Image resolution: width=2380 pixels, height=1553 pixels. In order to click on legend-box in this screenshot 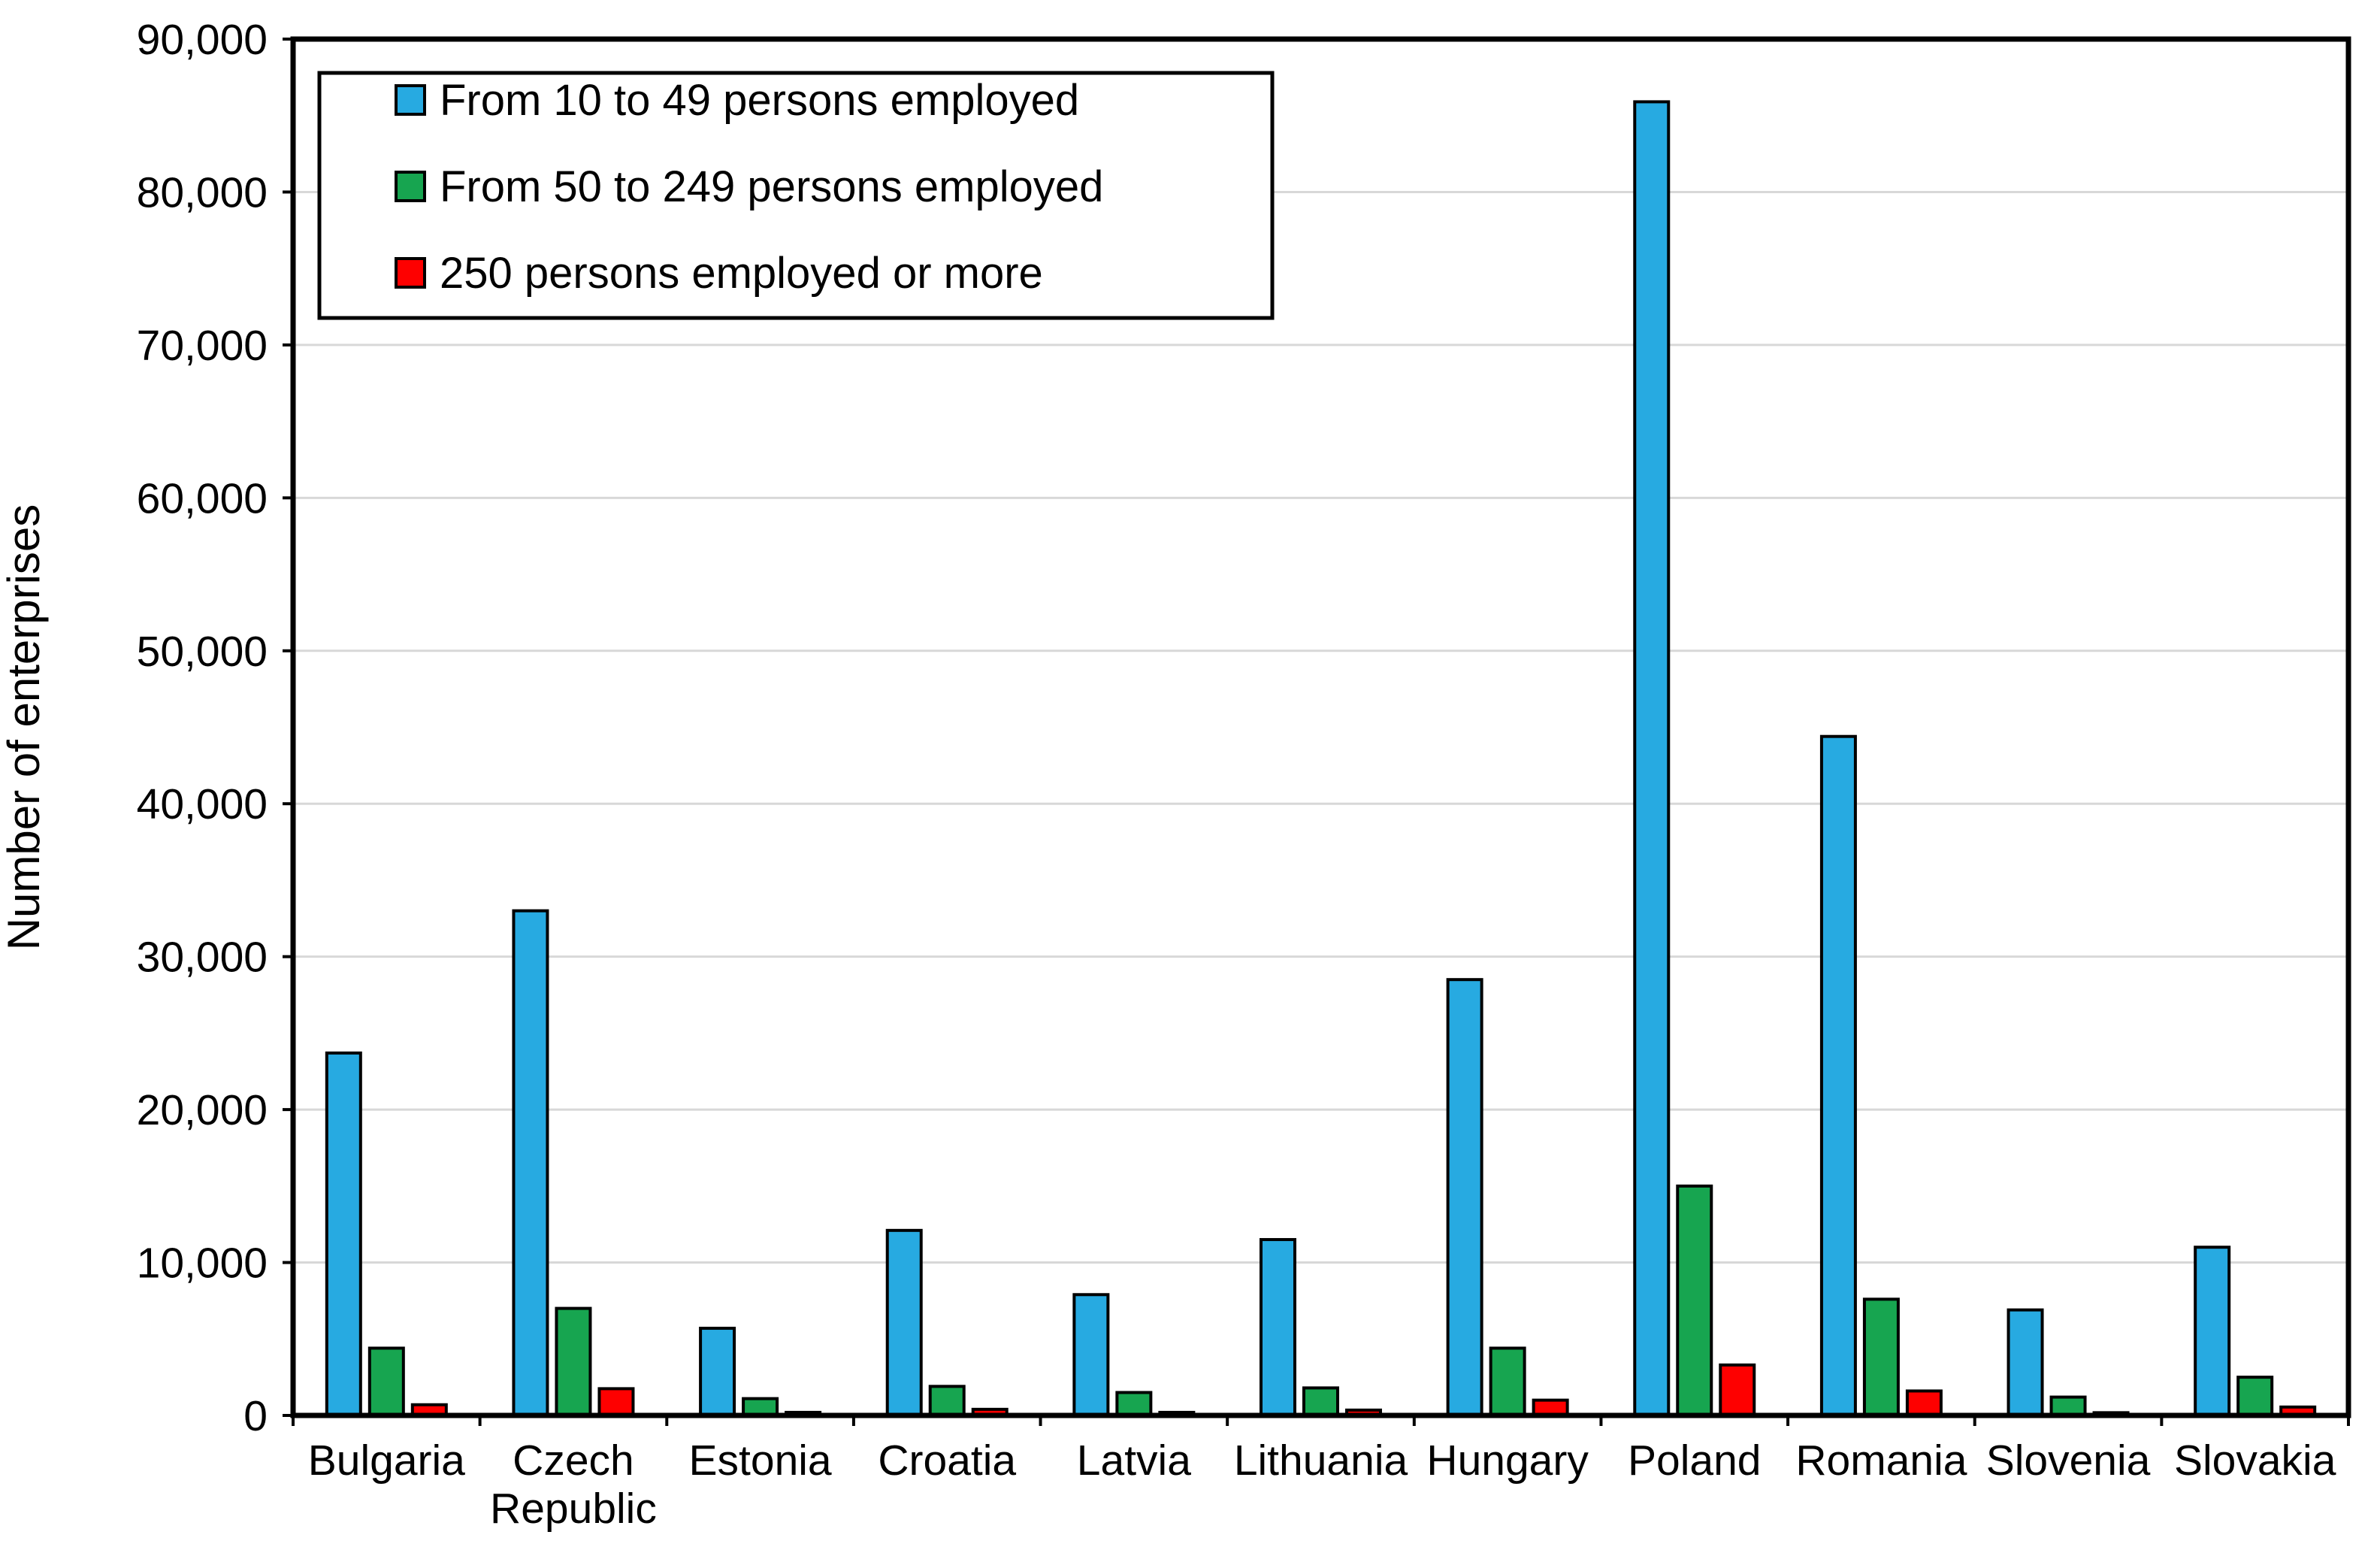, I will do `click(796, 196)`.